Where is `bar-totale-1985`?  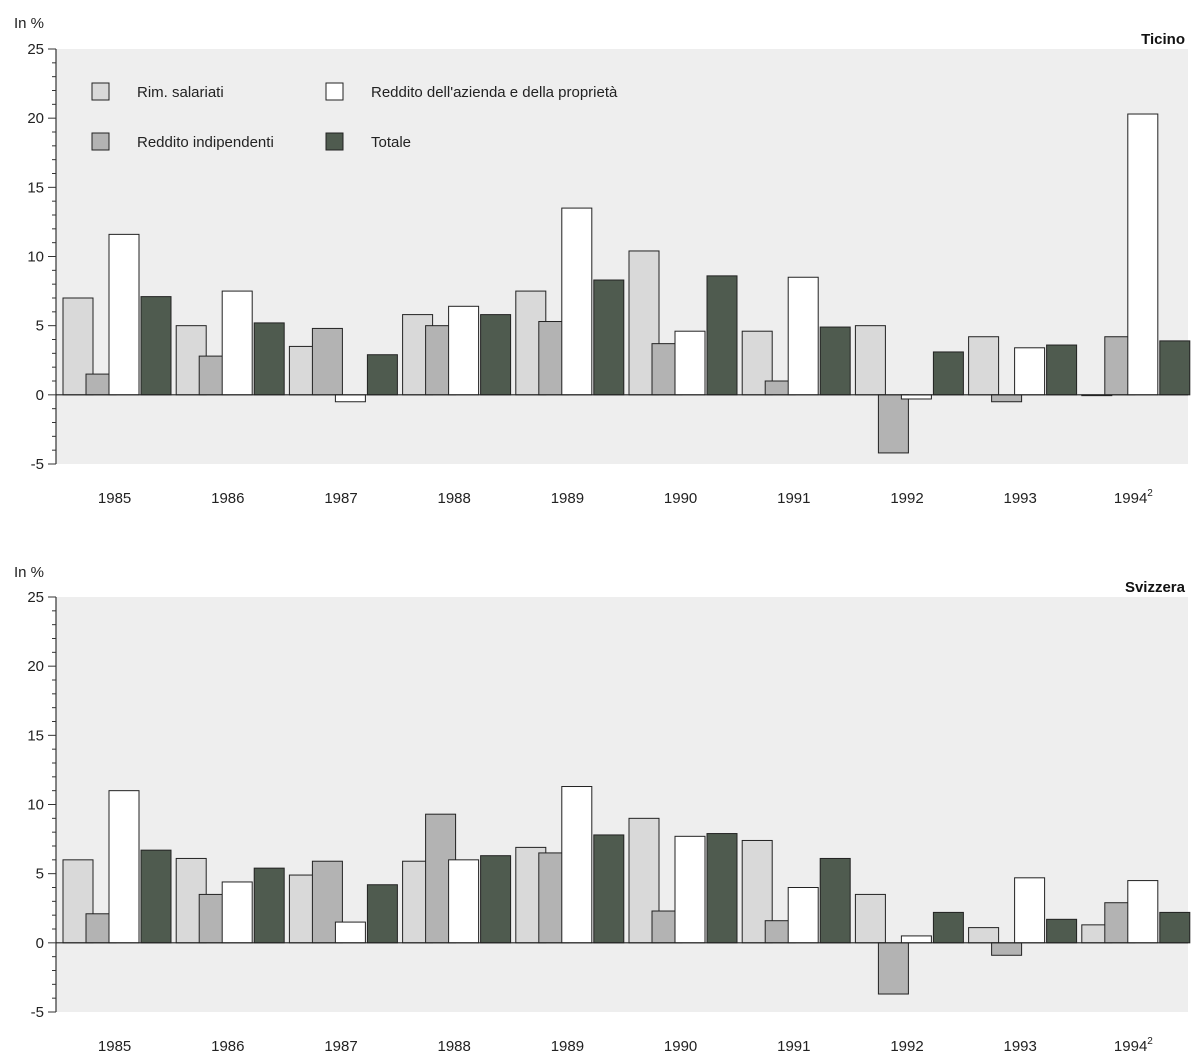
bar-totale-1985 is located at coordinates (156, 346).